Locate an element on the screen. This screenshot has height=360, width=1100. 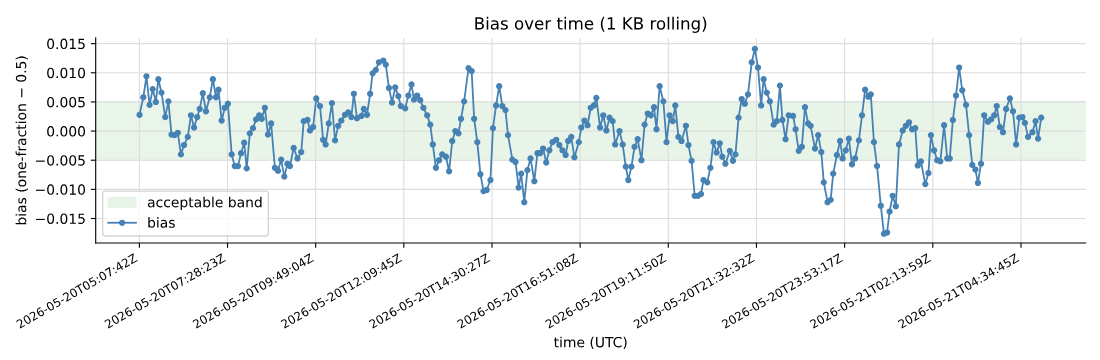
y-tick-label: 0.015 is located at coordinates (66, 44).